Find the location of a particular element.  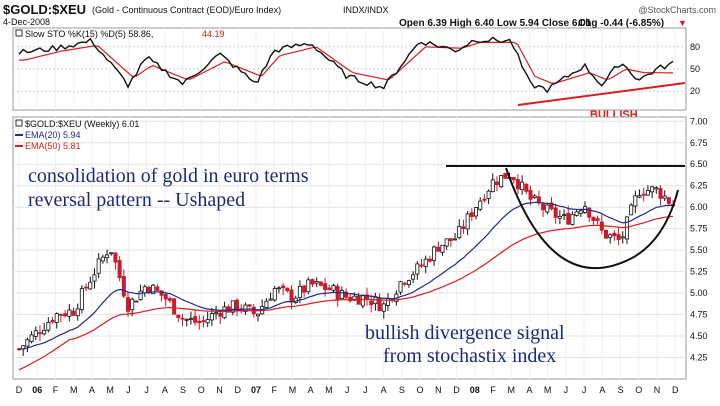

change-readout: Chg -0.44 (-6.85%) is located at coordinates (621, 23).